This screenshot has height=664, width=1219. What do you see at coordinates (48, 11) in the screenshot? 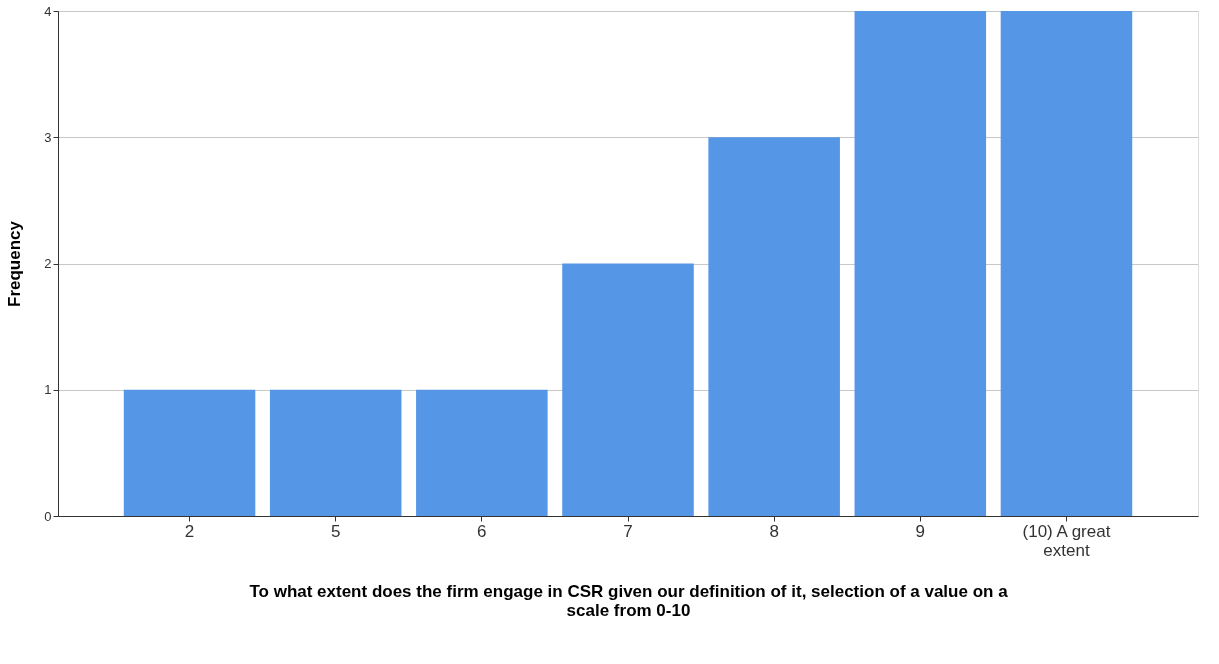
I see `y-tick-label: 4` at bounding box center [48, 11].